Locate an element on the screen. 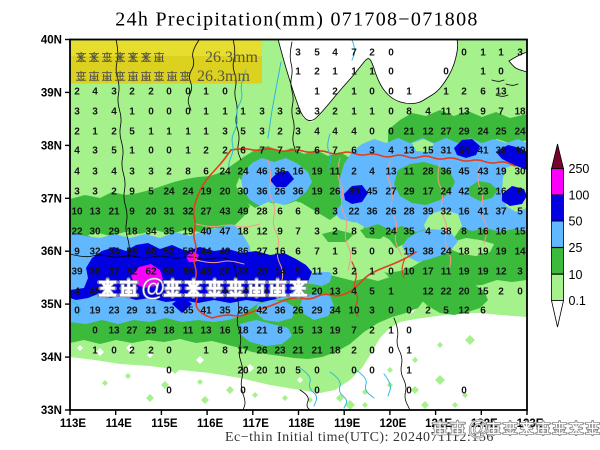 Image resolution: width=600 pixels, height=450 pixels. svg-text: 40 is located at coordinates (206, 232).